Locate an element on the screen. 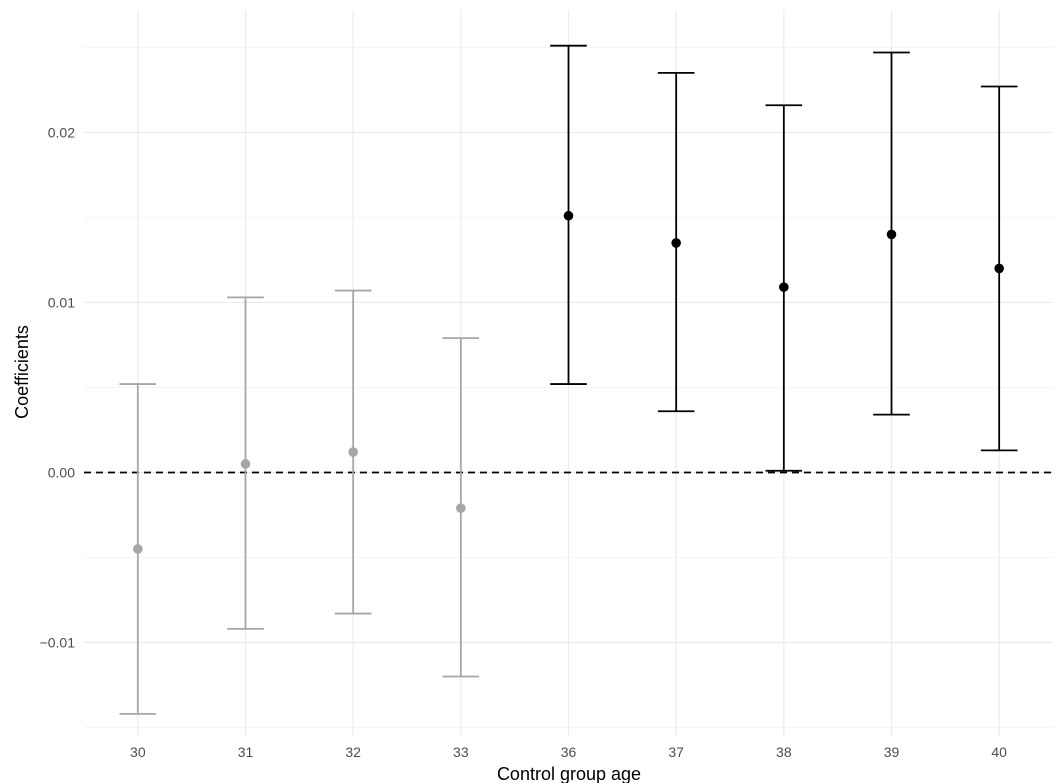 The width and height of the screenshot is (1059, 783). y-tick-label: 0.02 is located at coordinates (61, 132).